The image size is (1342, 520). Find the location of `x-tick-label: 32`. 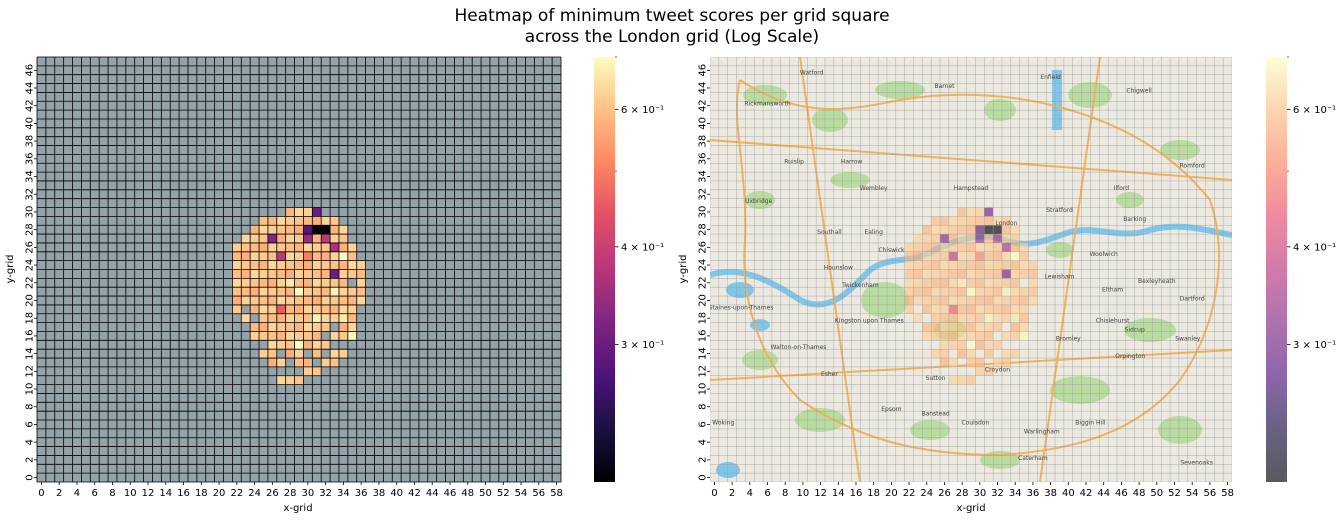

x-tick-label: 32 is located at coordinates (997, 493).